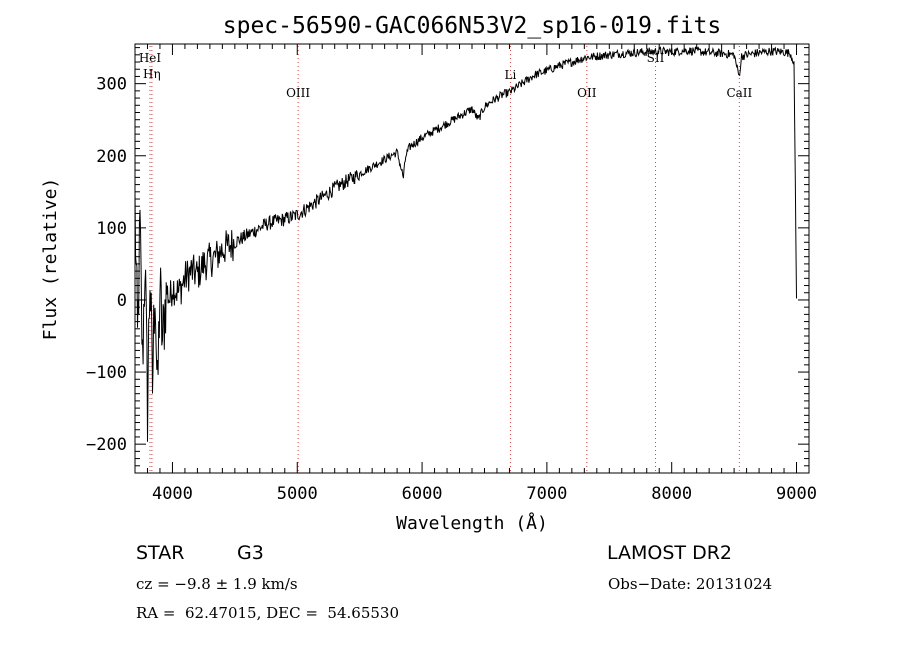  Describe the element at coordinates (250, 553) in the screenshot. I see `object-subclass: G3` at that location.